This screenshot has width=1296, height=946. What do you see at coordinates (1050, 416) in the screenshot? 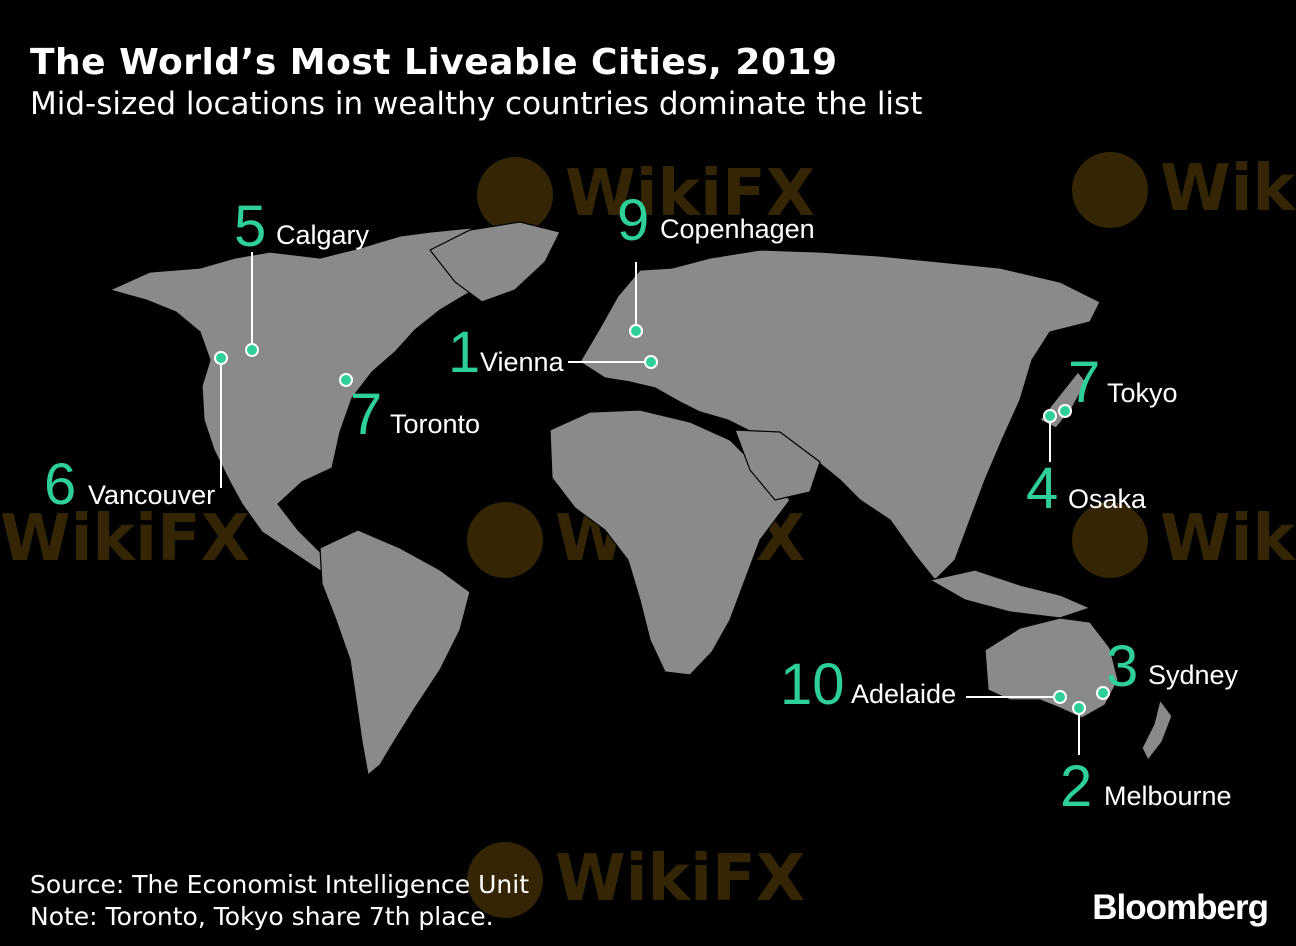
I see `city-marker-osaka` at bounding box center [1050, 416].